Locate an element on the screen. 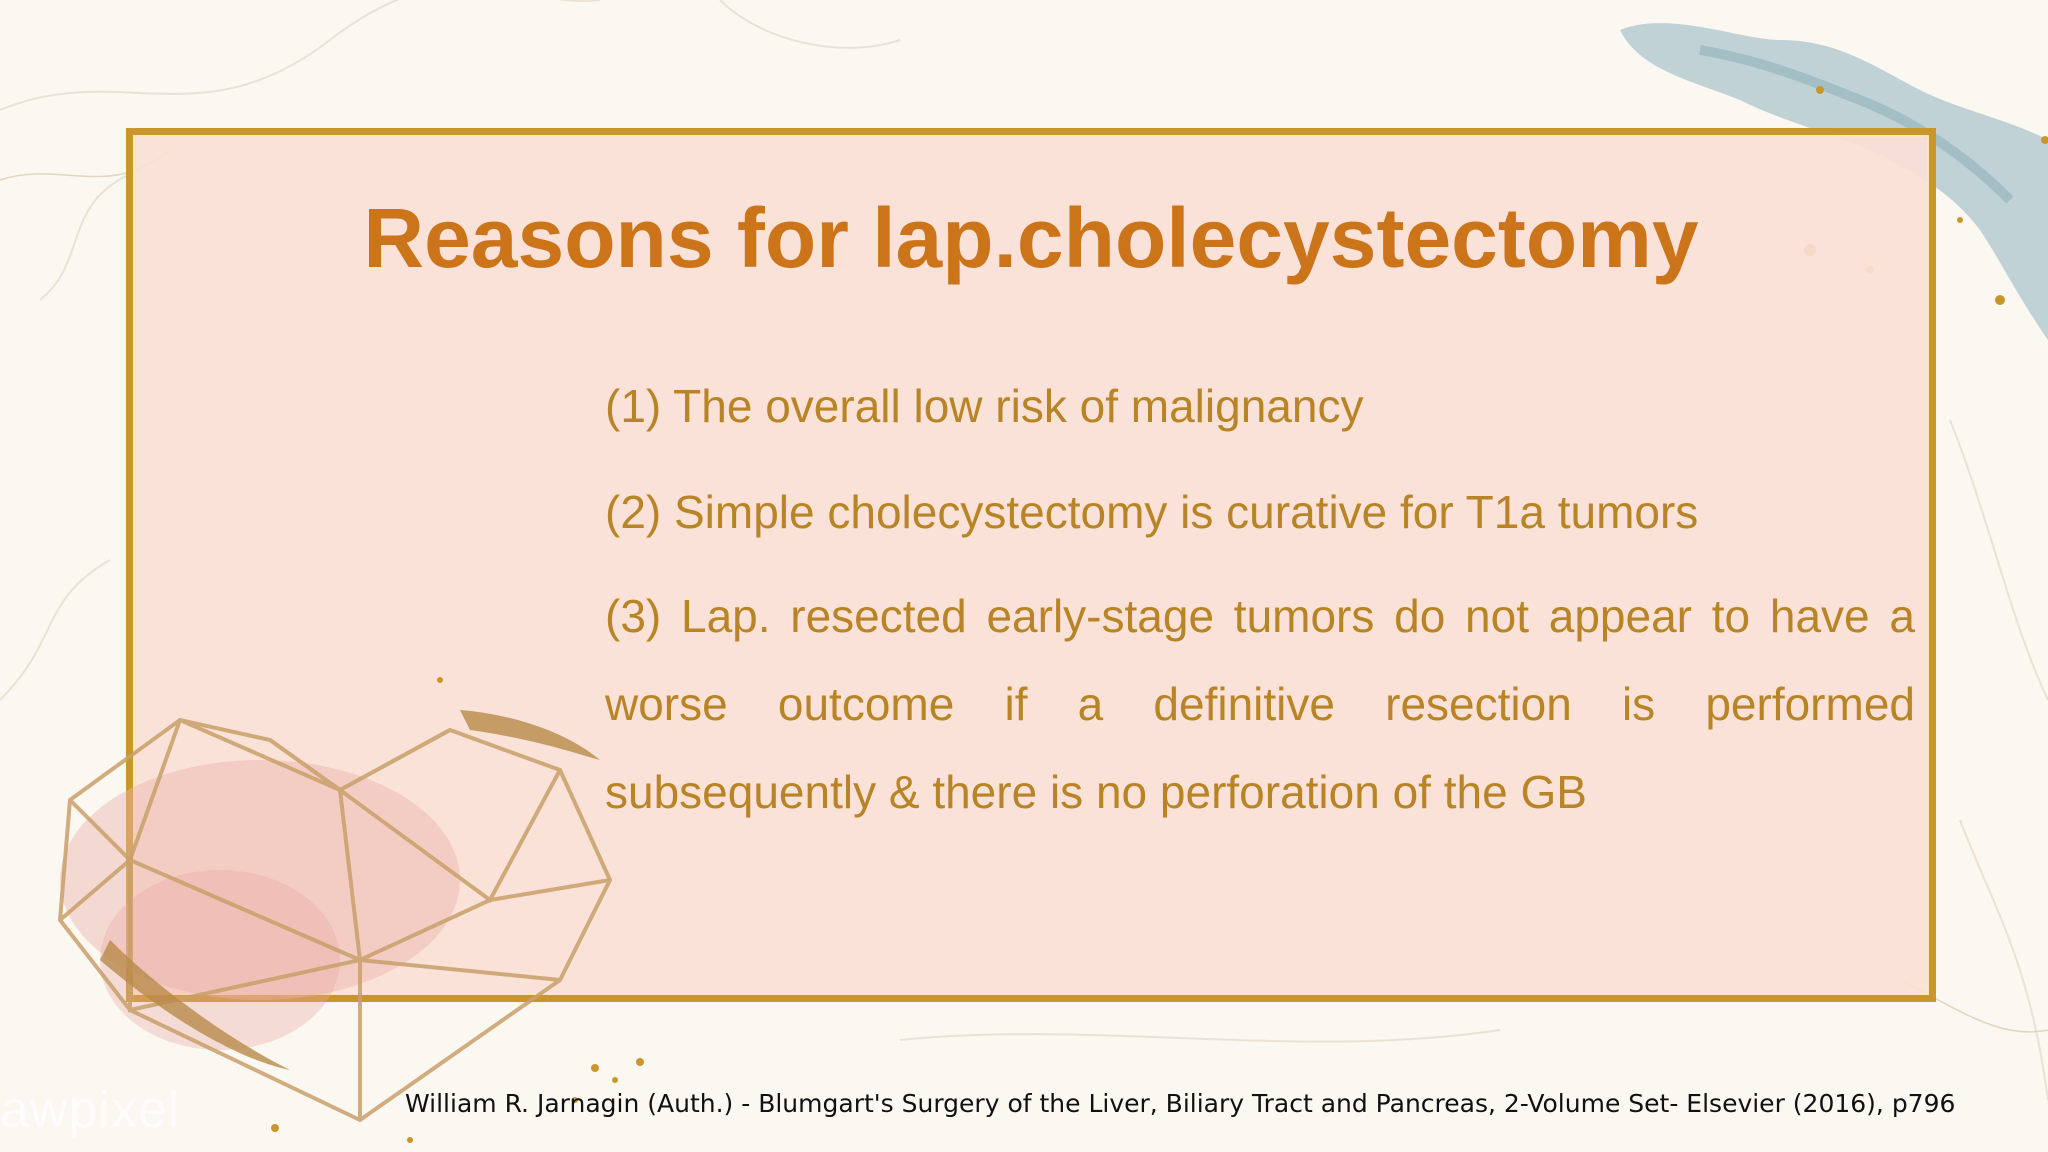 The width and height of the screenshot is (2048, 1152). slide-title: Reasons for lap.cholecystectomy is located at coordinates (1031, 238).